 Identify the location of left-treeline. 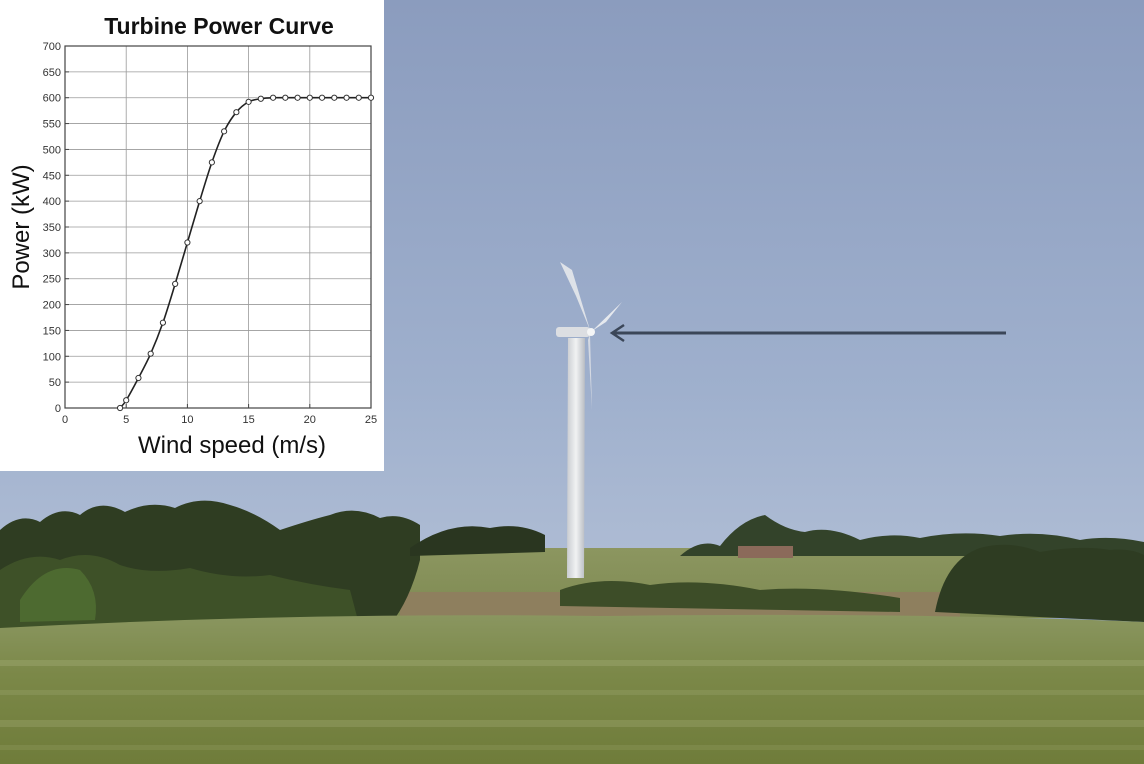
(272, 566).